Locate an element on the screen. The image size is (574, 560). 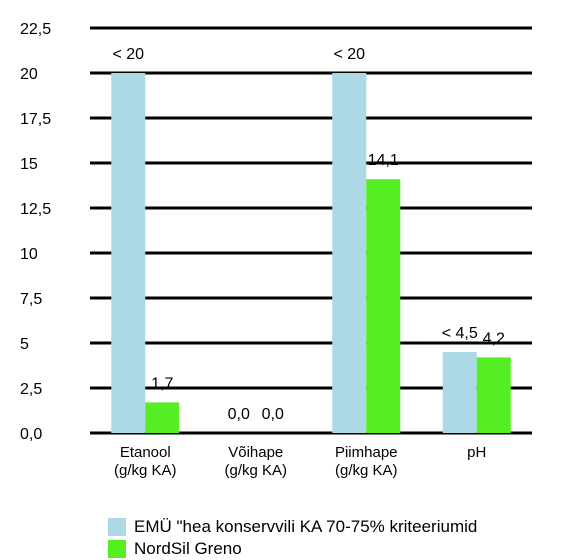
y-tick-label: 7,5 is located at coordinates (31, 299).